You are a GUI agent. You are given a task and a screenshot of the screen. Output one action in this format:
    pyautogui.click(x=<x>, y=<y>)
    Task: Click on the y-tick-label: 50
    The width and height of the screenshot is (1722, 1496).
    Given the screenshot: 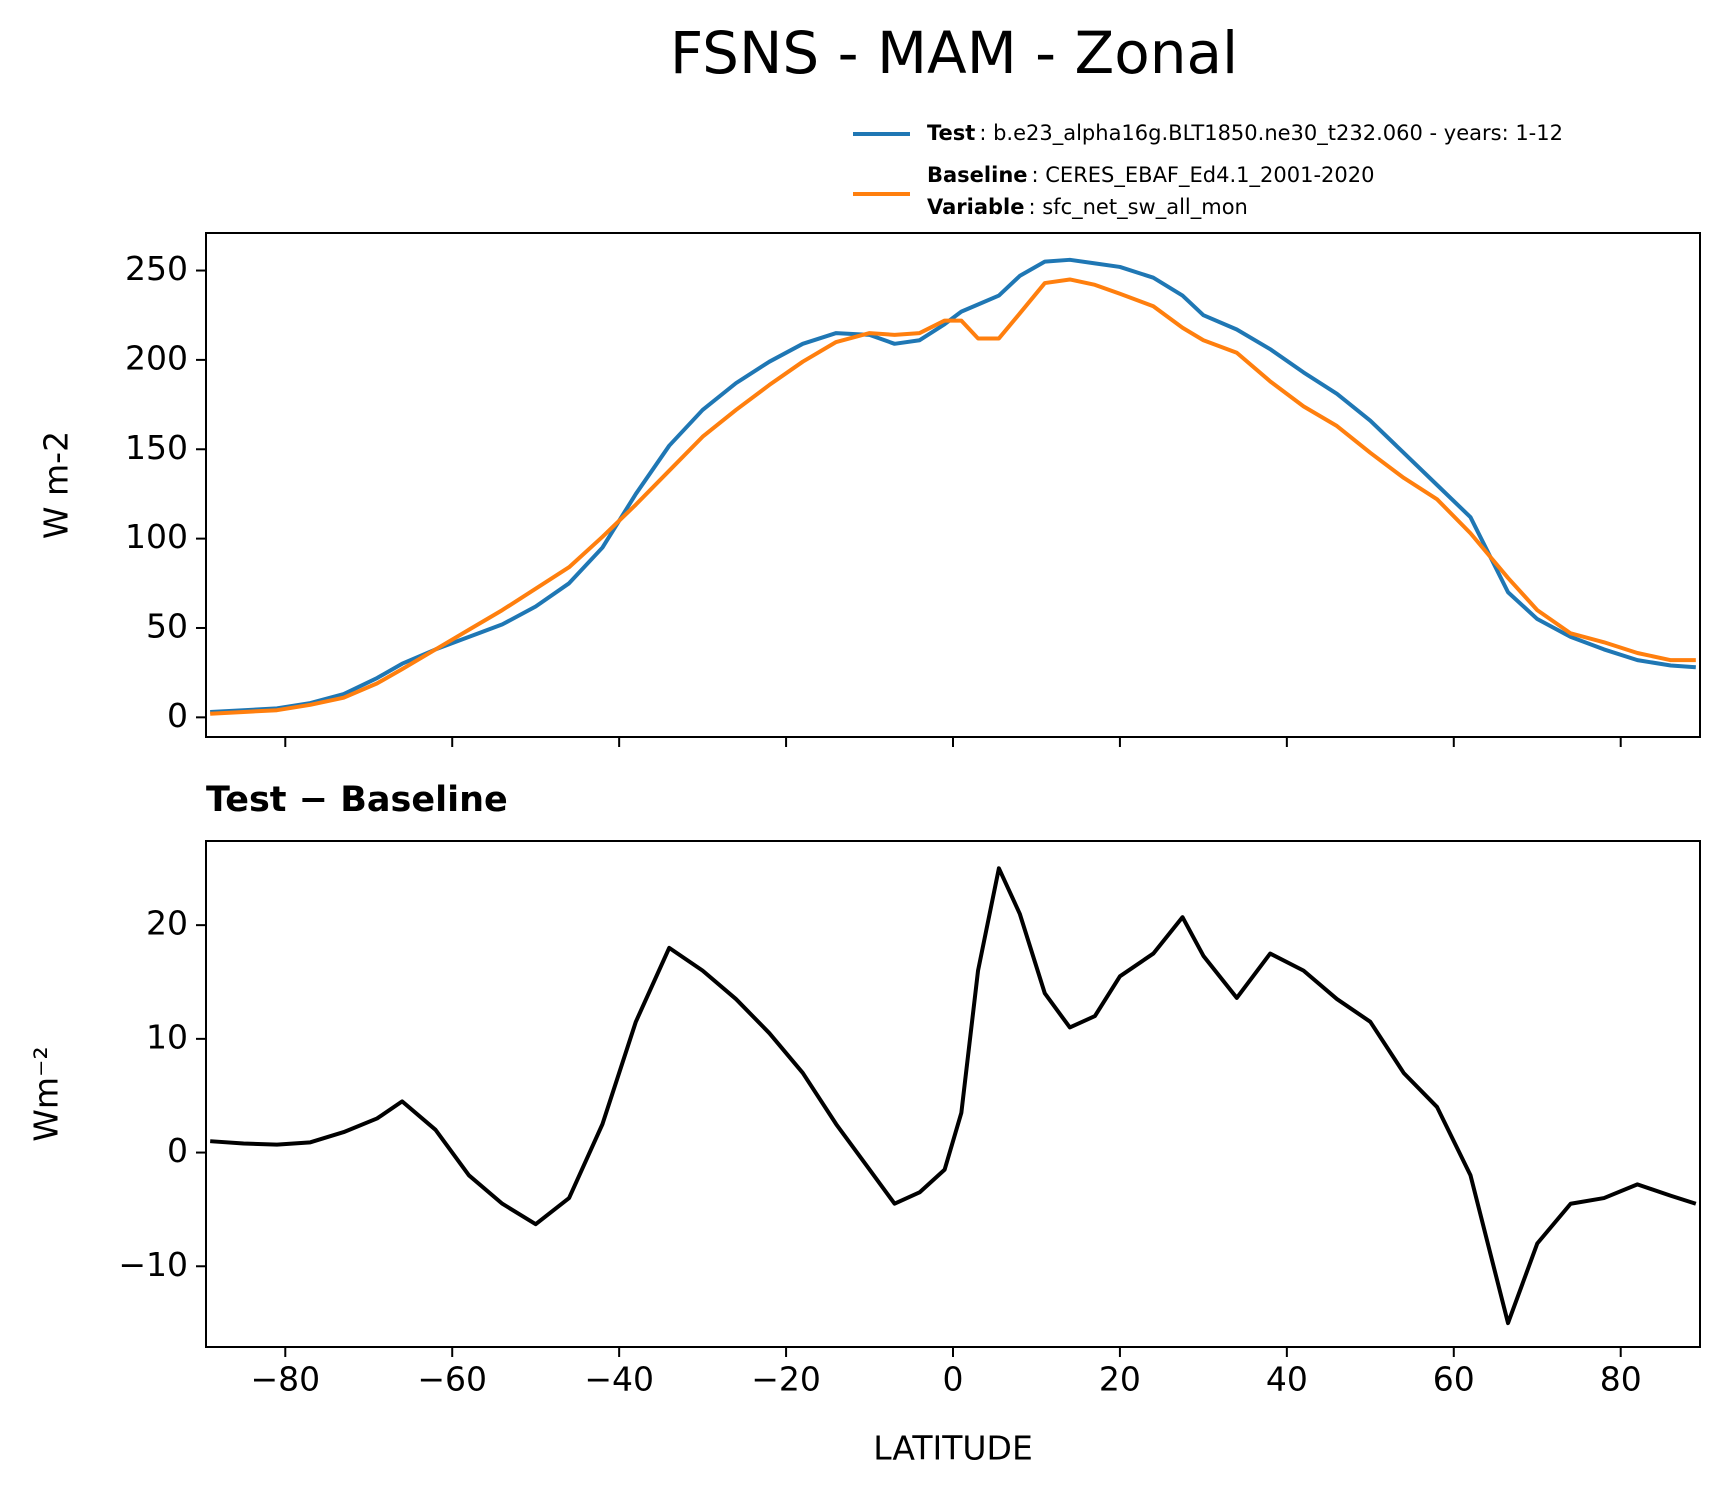 What is the action you would take?
    pyautogui.click(x=167, y=625)
    